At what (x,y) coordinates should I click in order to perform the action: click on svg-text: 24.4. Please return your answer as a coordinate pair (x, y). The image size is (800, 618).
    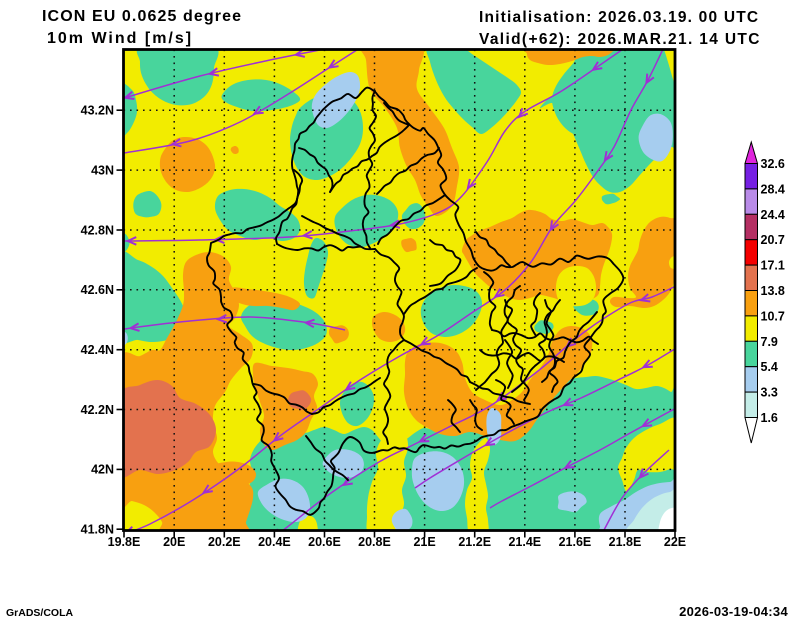
    Looking at the image, I should click on (773, 215).